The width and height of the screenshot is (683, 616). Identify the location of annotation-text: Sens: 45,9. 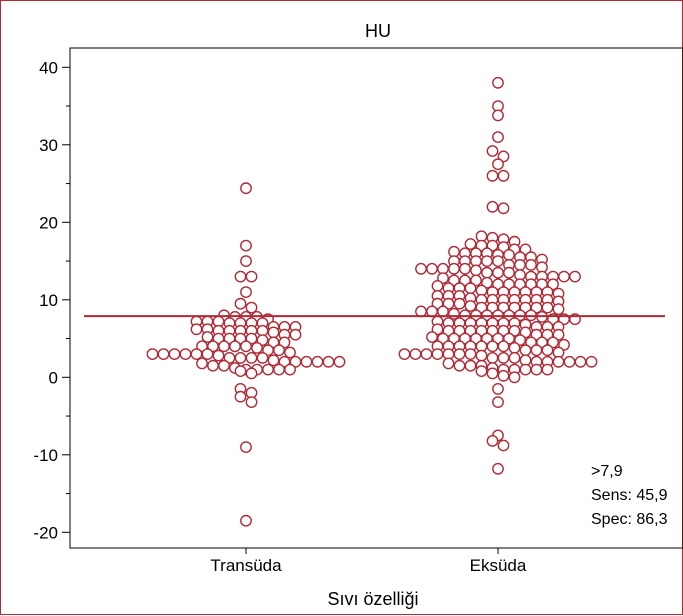
(629, 495).